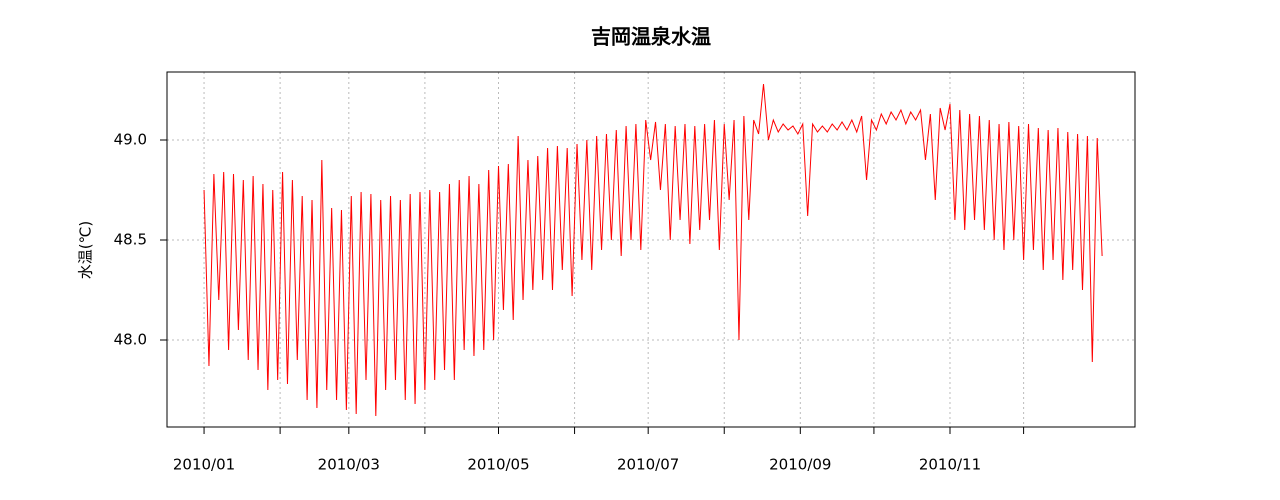 The width and height of the screenshot is (1280, 500). What do you see at coordinates (130, 140) in the screenshot?
I see `y-tick-label: 49.0` at bounding box center [130, 140].